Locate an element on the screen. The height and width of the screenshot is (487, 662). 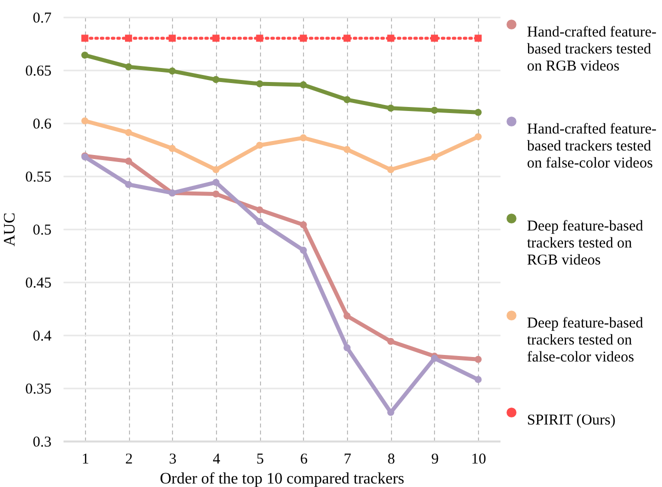
y-tick-label: 0.6 is located at coordinates (42, 124).